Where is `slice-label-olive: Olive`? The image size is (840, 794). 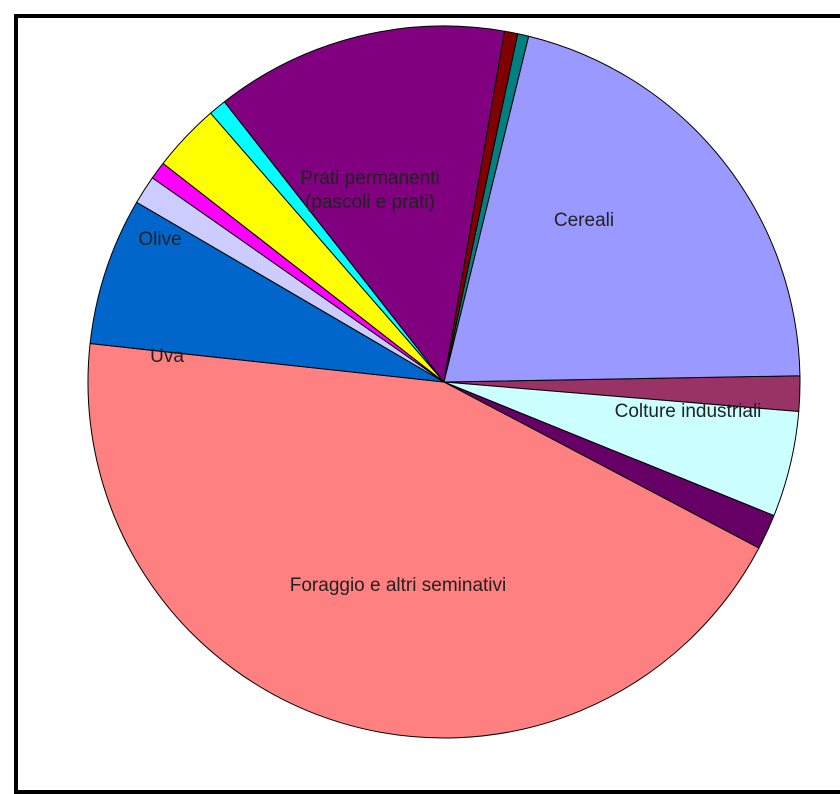
slice-label-olive: Olive is located at coordinates (159, 239).